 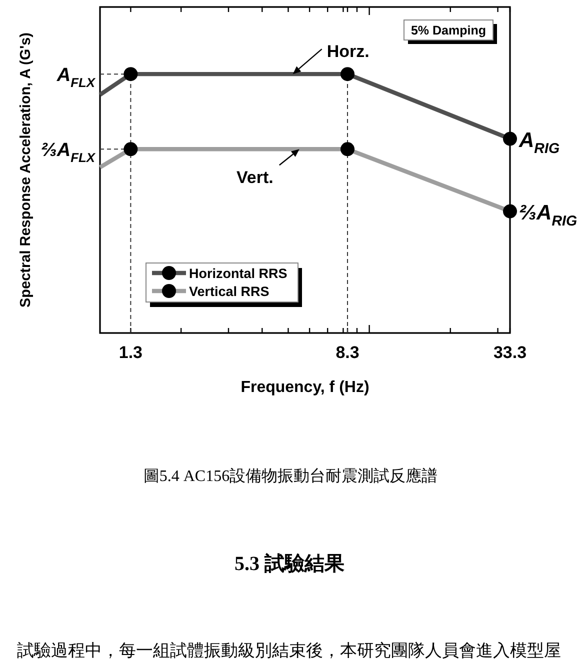 What do you see at coordinates (290, 476) in the screenshot?
I see `caption: 圖5.4 AC156設備物振動台耐震測試反應譜` at bounding box center [290, 476].